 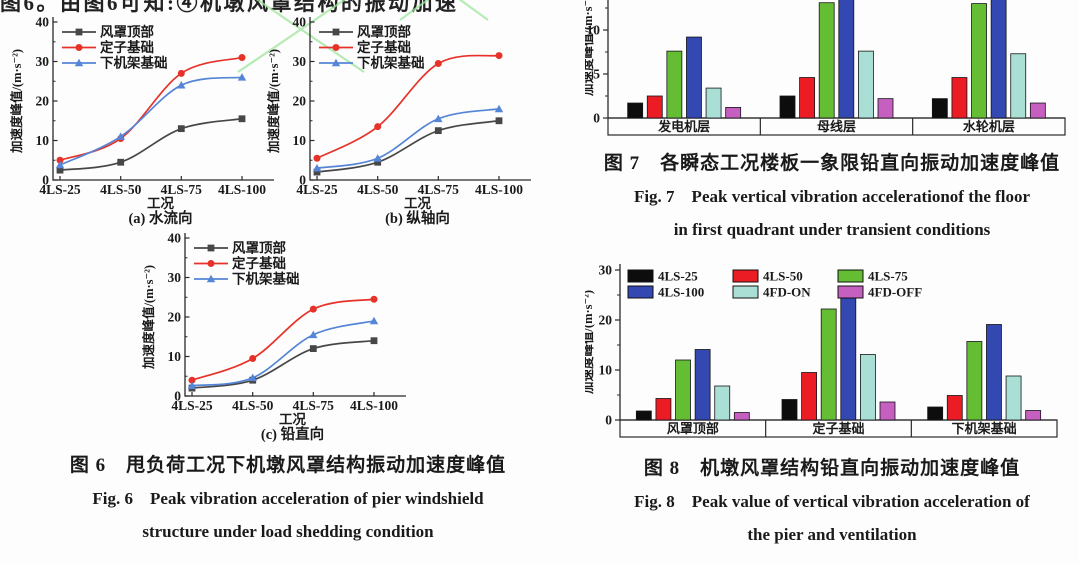 What do you see at coordinates (885, 108) in the screenshot?
I see `bar-4FD-OFF-母线层` at bounding box center [885, 108].